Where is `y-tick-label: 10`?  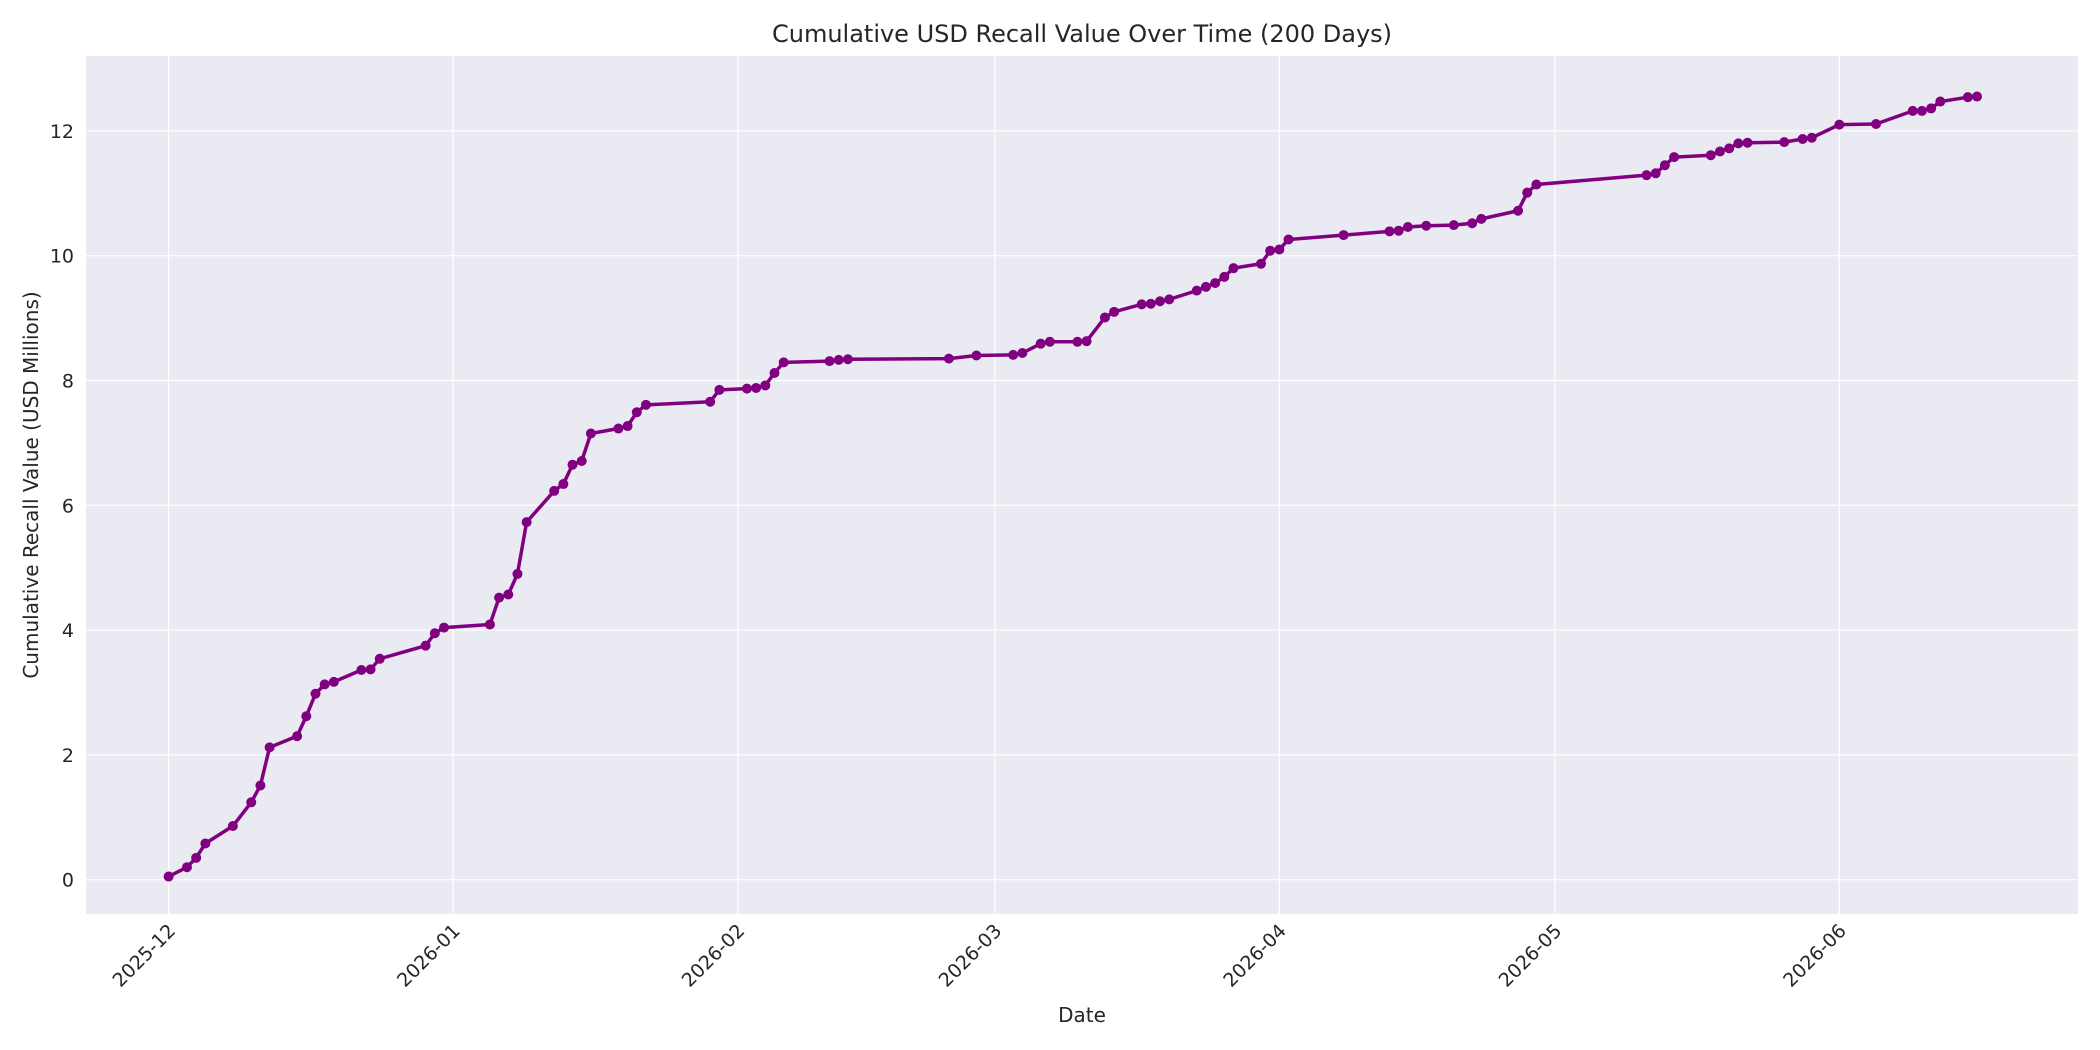 y-tick-label: 10 is located at coordinates (62, 257).